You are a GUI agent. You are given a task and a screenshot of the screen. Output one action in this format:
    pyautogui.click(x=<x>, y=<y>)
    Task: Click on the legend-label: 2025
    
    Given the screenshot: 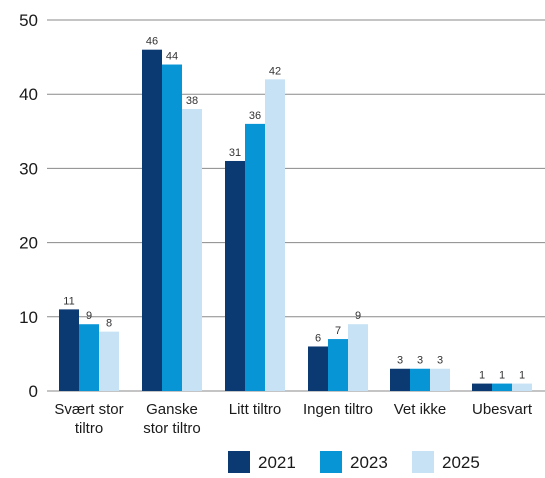 What is the action you would take?
    pyautogui.click(x=461, y=462)
    